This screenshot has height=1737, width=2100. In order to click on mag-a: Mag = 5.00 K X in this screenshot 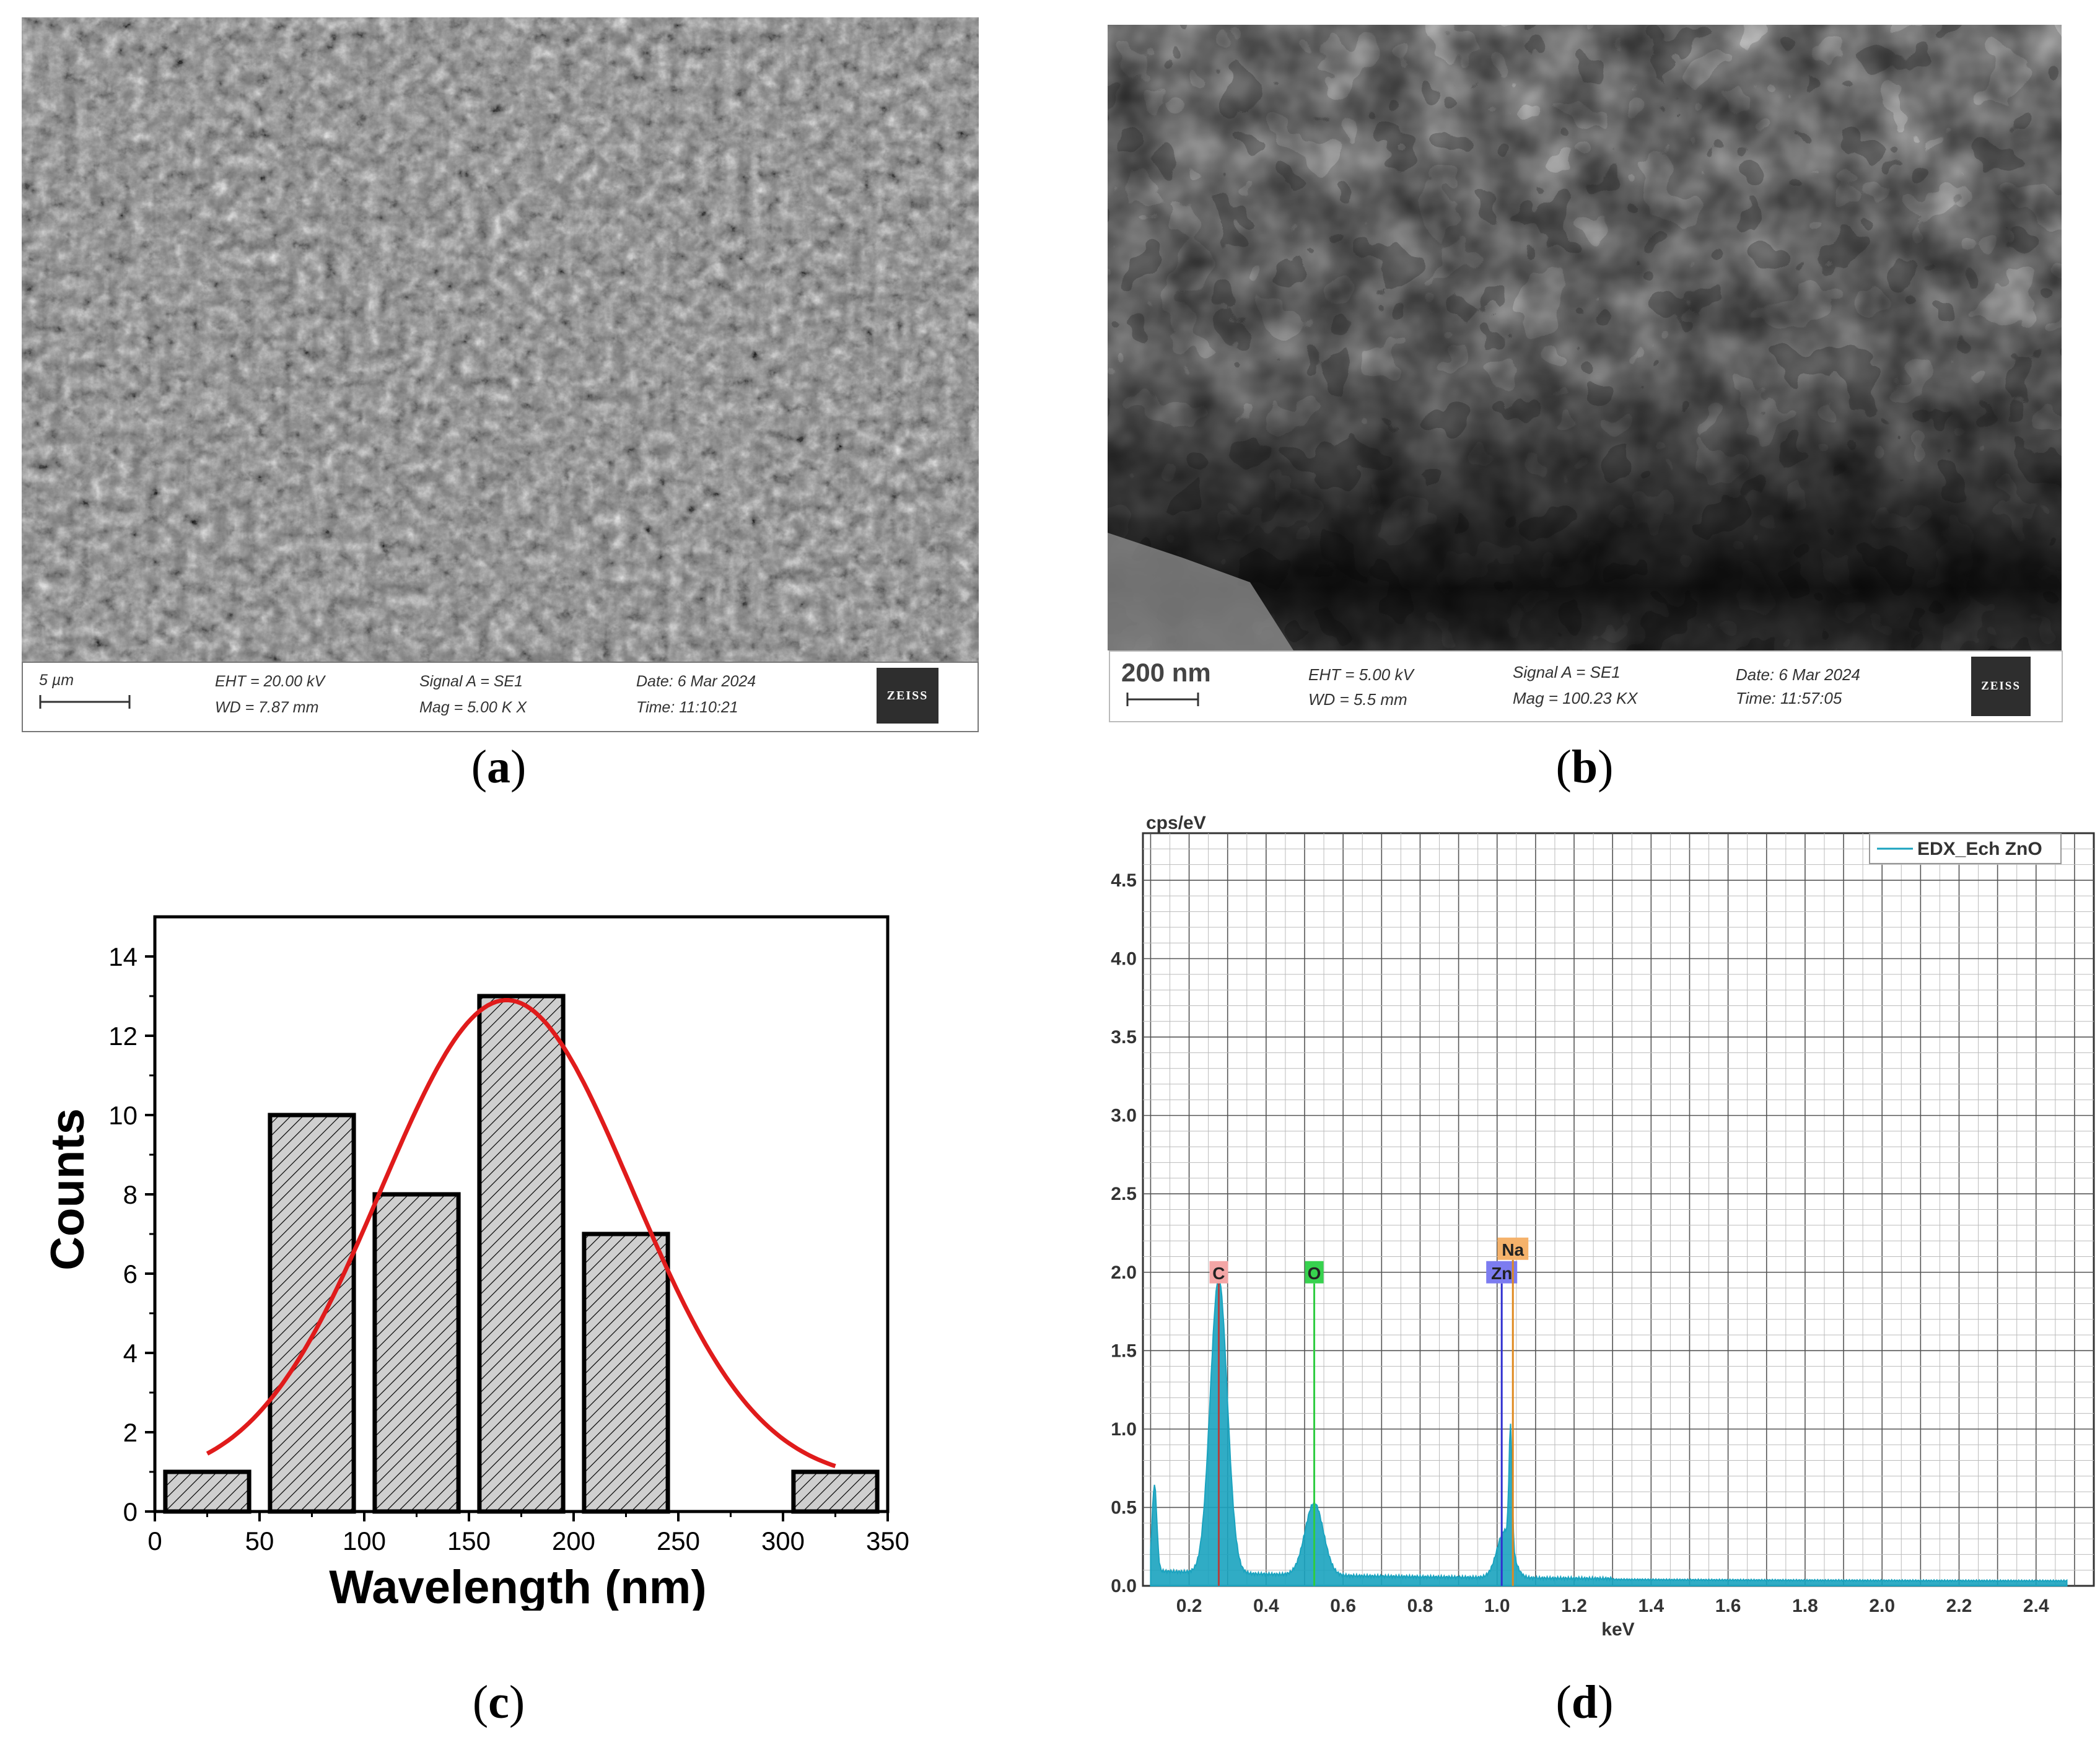, I will do `click(473, 707)`.